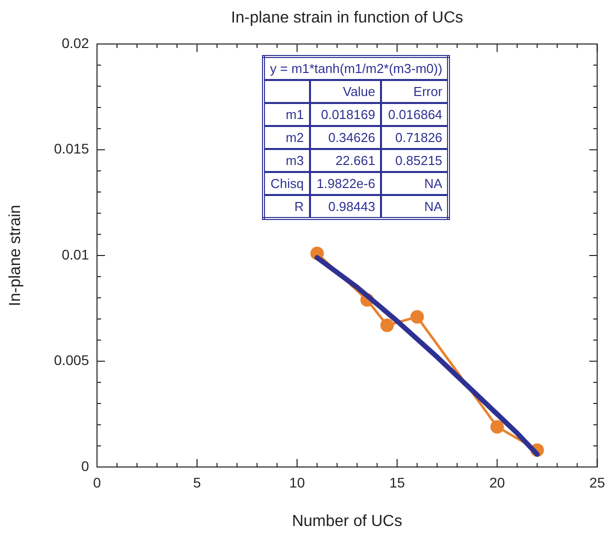 The width and height of the screenshot is (613, 535). I want to click on x-tick-label: 5, so click(197, 482).